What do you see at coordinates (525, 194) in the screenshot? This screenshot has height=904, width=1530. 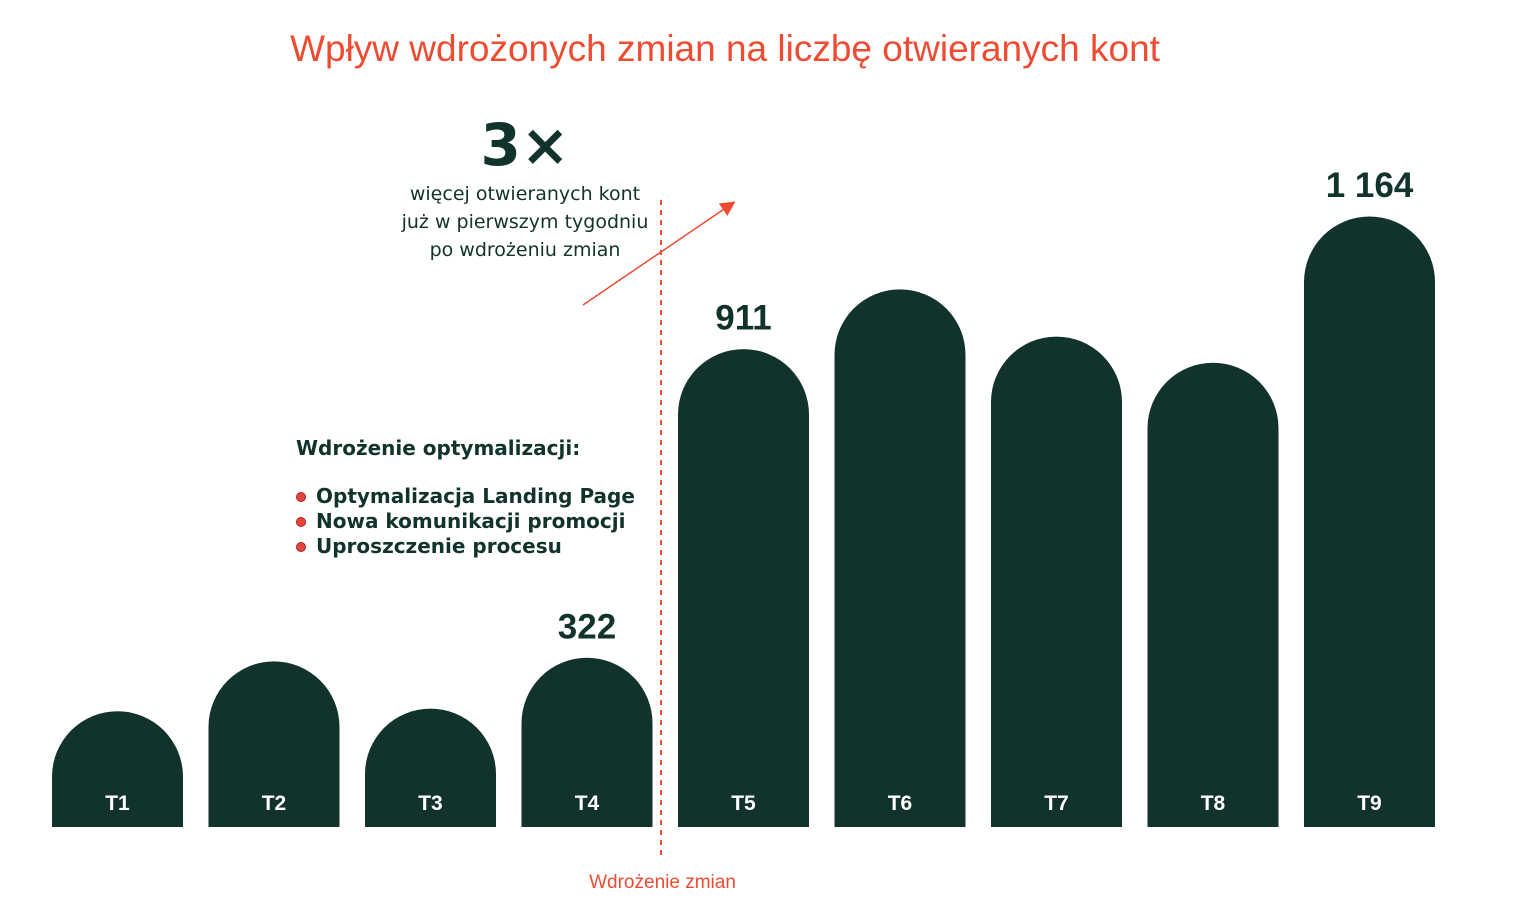 I see `callout-line: więcej otwieranych kont` at bounding box center [525, 194].